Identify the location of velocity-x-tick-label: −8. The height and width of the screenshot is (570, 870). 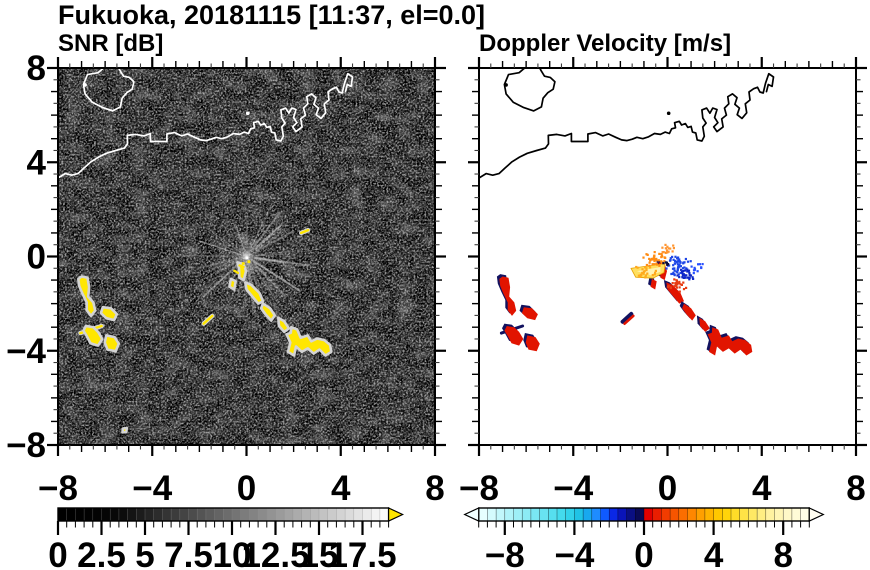
(479, 488).